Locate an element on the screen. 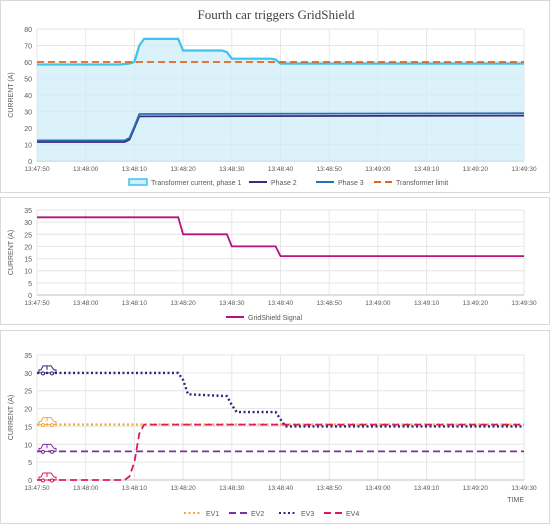 The width and height of the screenshot is (550, 524). y-tick-label: 80 is located at coordinates (28, 30).